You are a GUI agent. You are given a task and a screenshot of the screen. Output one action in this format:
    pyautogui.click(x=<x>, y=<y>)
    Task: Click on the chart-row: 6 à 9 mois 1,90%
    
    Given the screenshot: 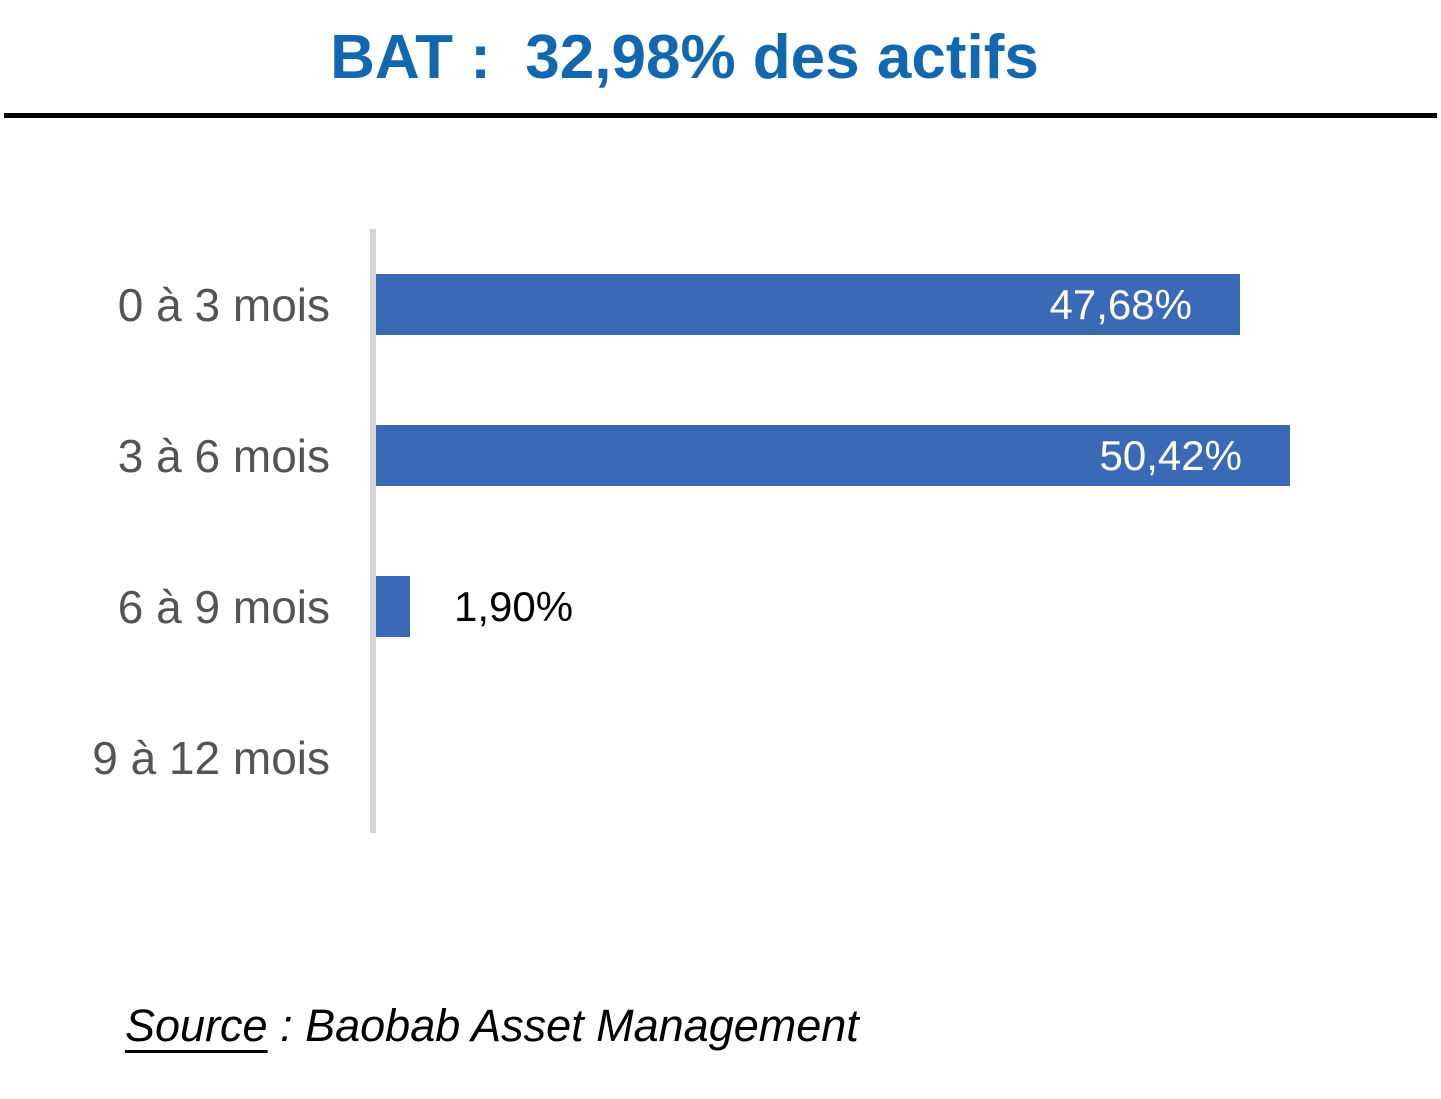 What is the action you would take?
    pyautogui.click(x=720, y=606)
    